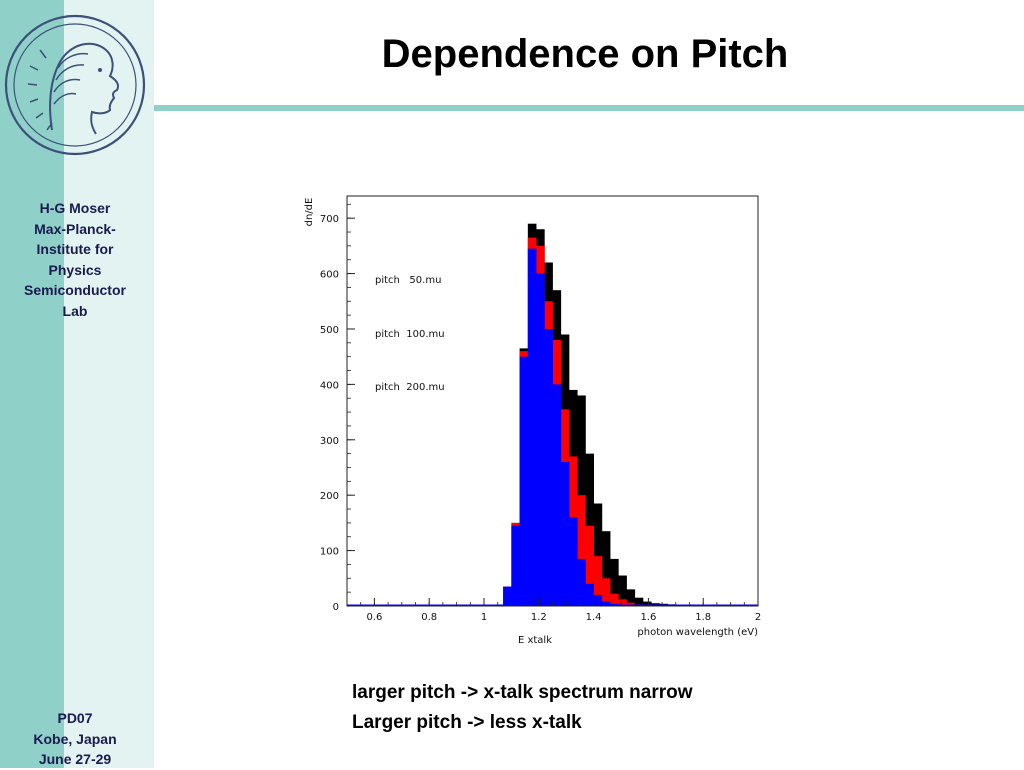 This screenshot has height=770, width=1024. Describe the element at coordinates (329, 219) in the screenshot. I see `y-tick-label: 700` at that location.